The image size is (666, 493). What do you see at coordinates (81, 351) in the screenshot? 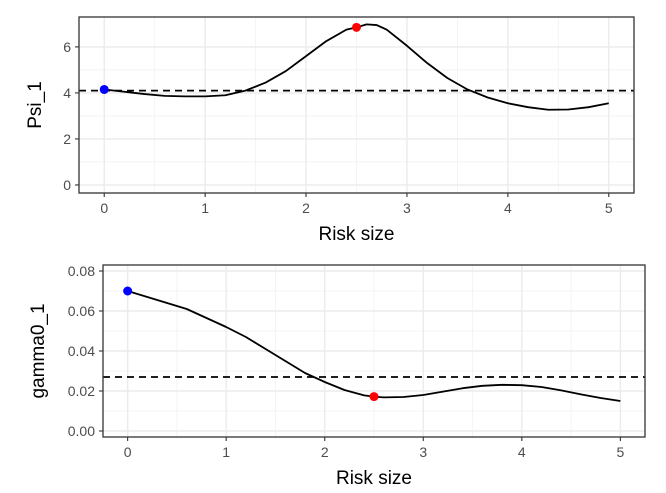
I see `y-tick-label: 0.04` at bounding box center [81, 351].